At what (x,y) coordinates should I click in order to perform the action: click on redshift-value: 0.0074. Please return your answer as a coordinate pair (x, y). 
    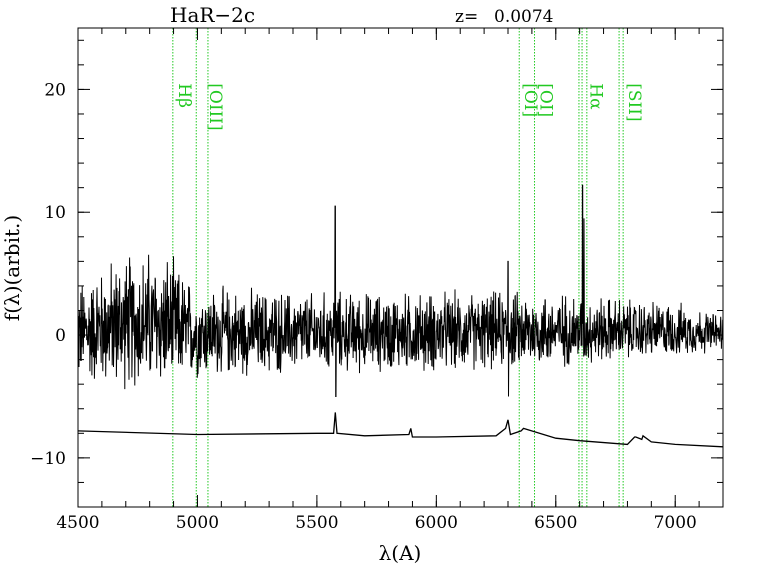
    Looking at the image, I should click on (523, 17).